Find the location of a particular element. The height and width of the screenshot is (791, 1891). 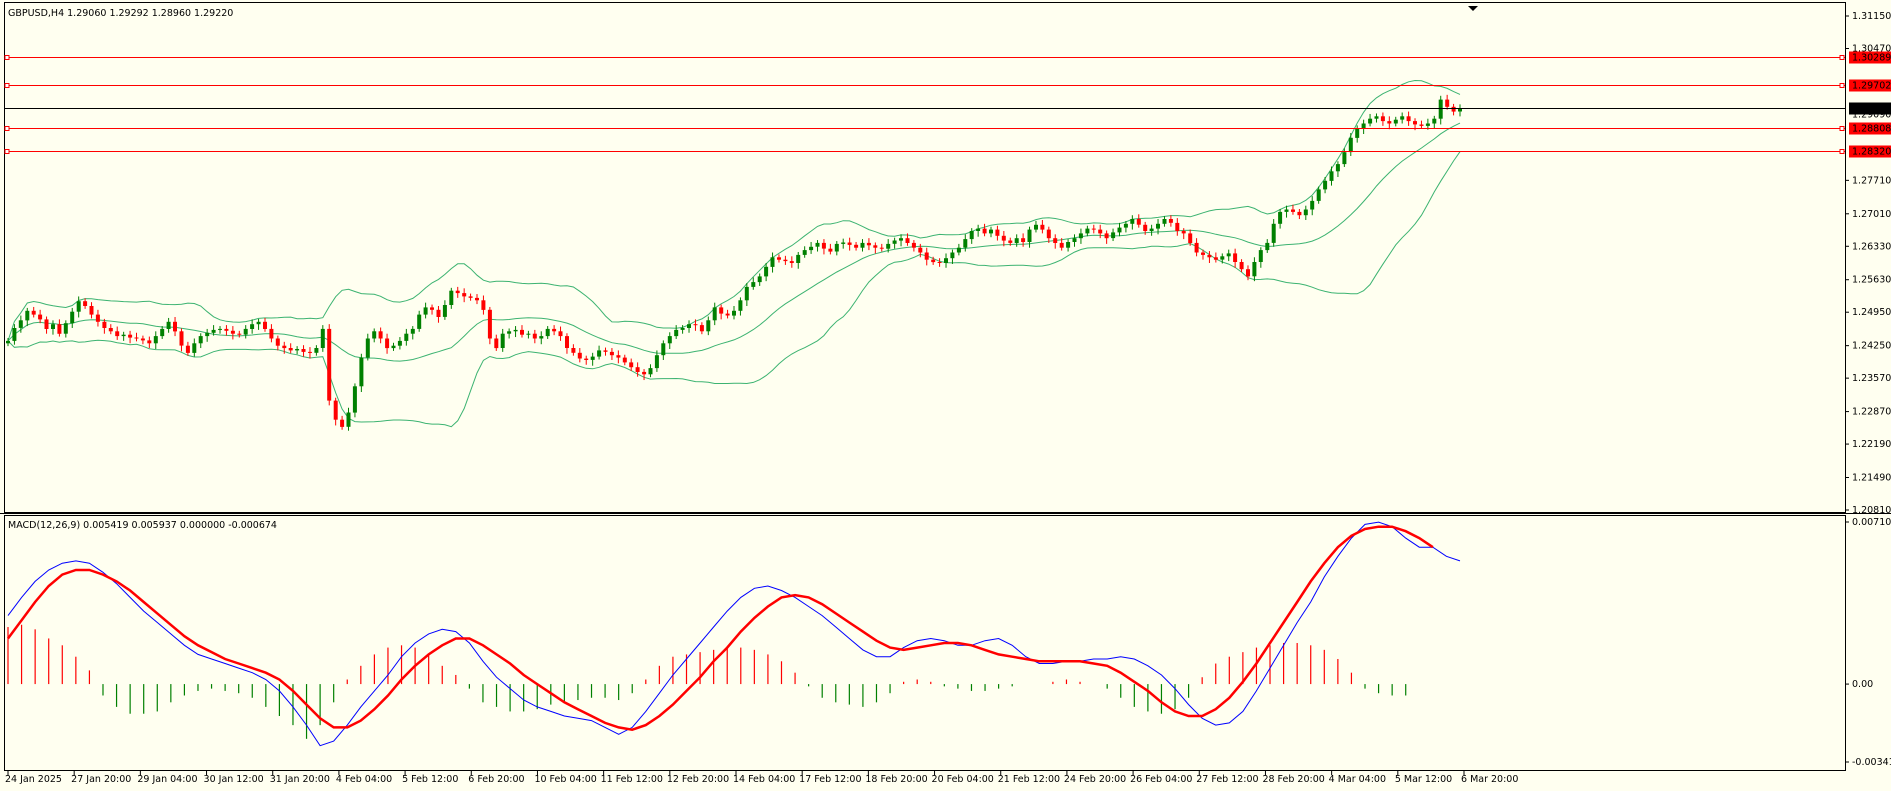

time-tick-label: 6 Feb 20:00 is located at coordinates (496, 779).